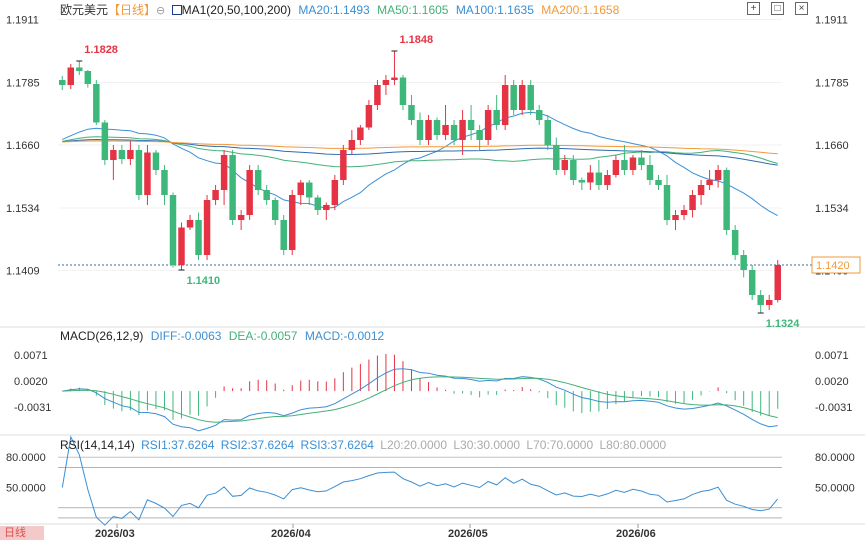 The height and width of the screenshot is (540, 865). I want to click on rsi-l70: L70:70.0000, so click(560, 445).